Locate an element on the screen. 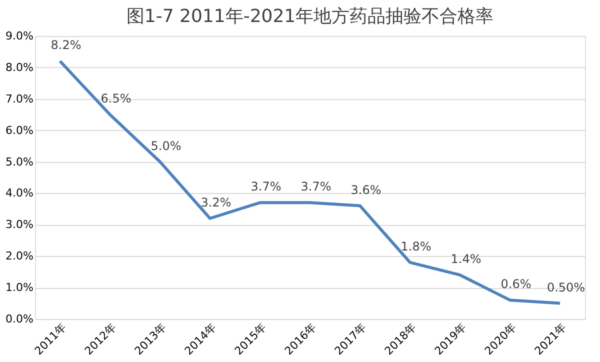  data-label: 5.0% is located at coordinates (166, 145).